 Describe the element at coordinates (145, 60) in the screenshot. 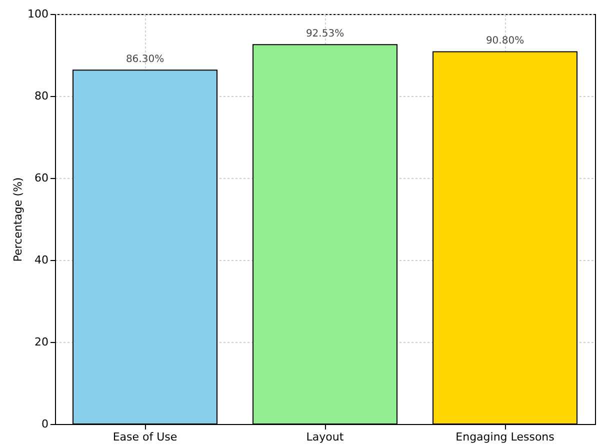

I see `data-label: 86.30%` at that location.